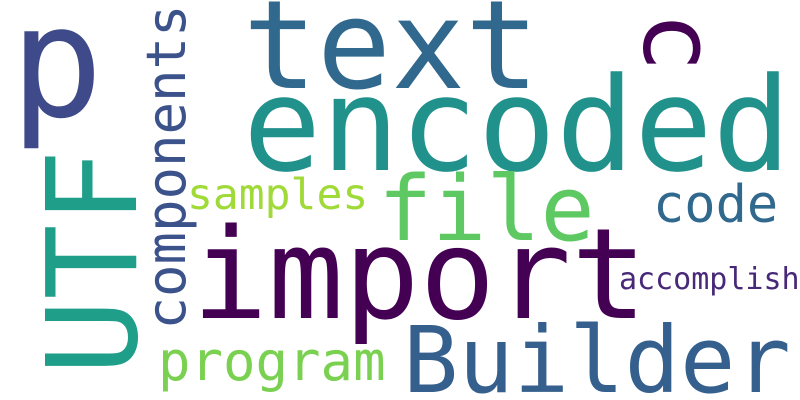 The image size is (800, 400). What do you see at coordinates (597, 353) in the screenshot?
I see `word: Builder` at bounding box center [597, 353].